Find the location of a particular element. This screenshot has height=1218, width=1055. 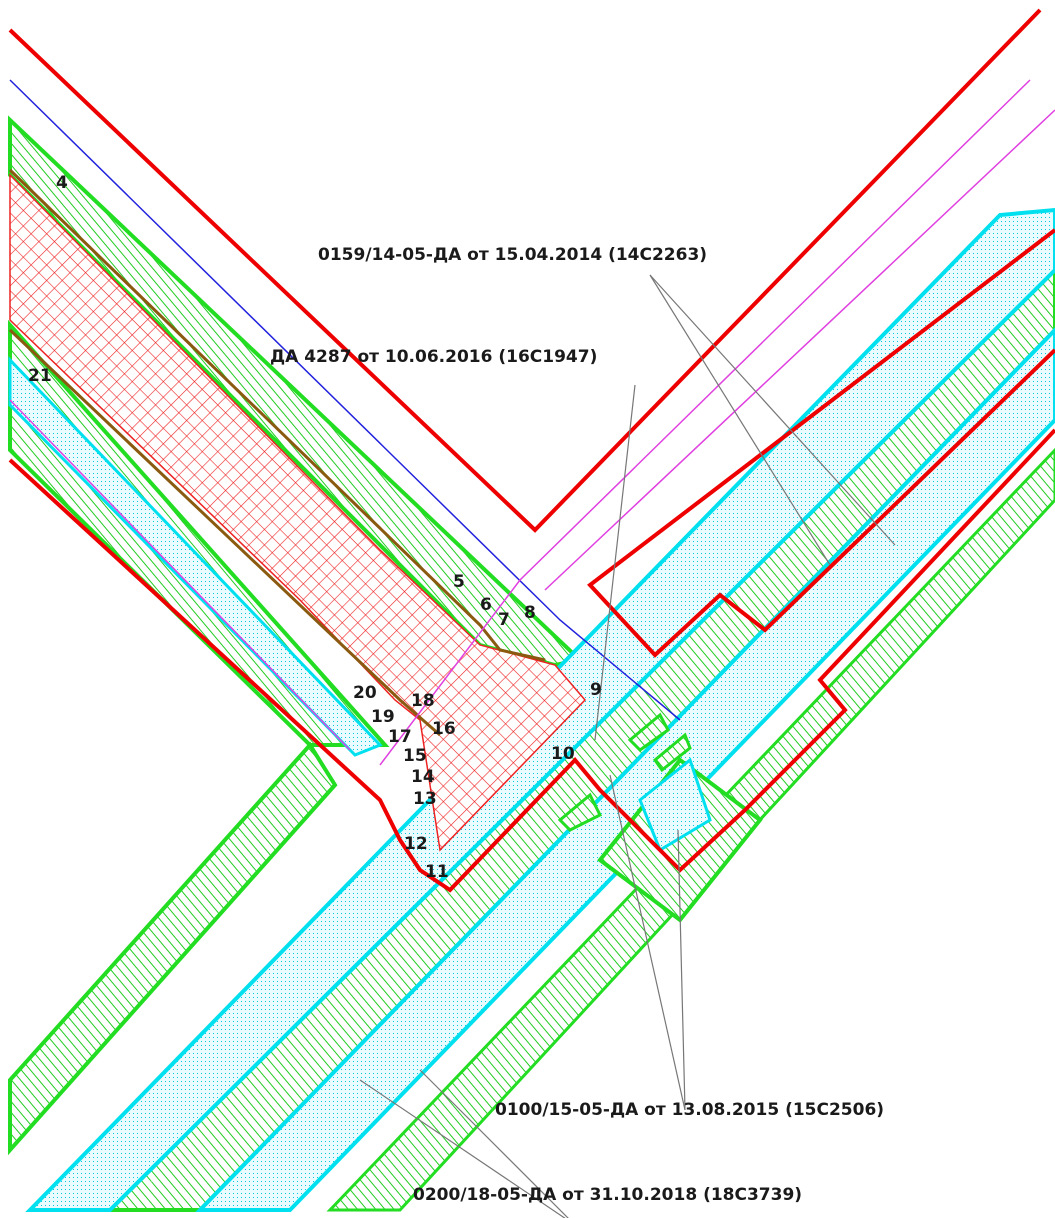

point-label-21: 21 is located at coordinates (40, 376).